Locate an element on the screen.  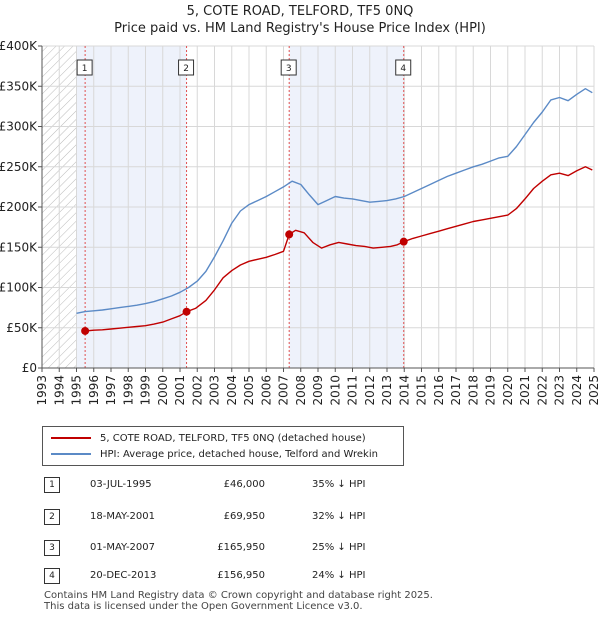
x-tick-label: 1994 is located at coordinates (59, 390).